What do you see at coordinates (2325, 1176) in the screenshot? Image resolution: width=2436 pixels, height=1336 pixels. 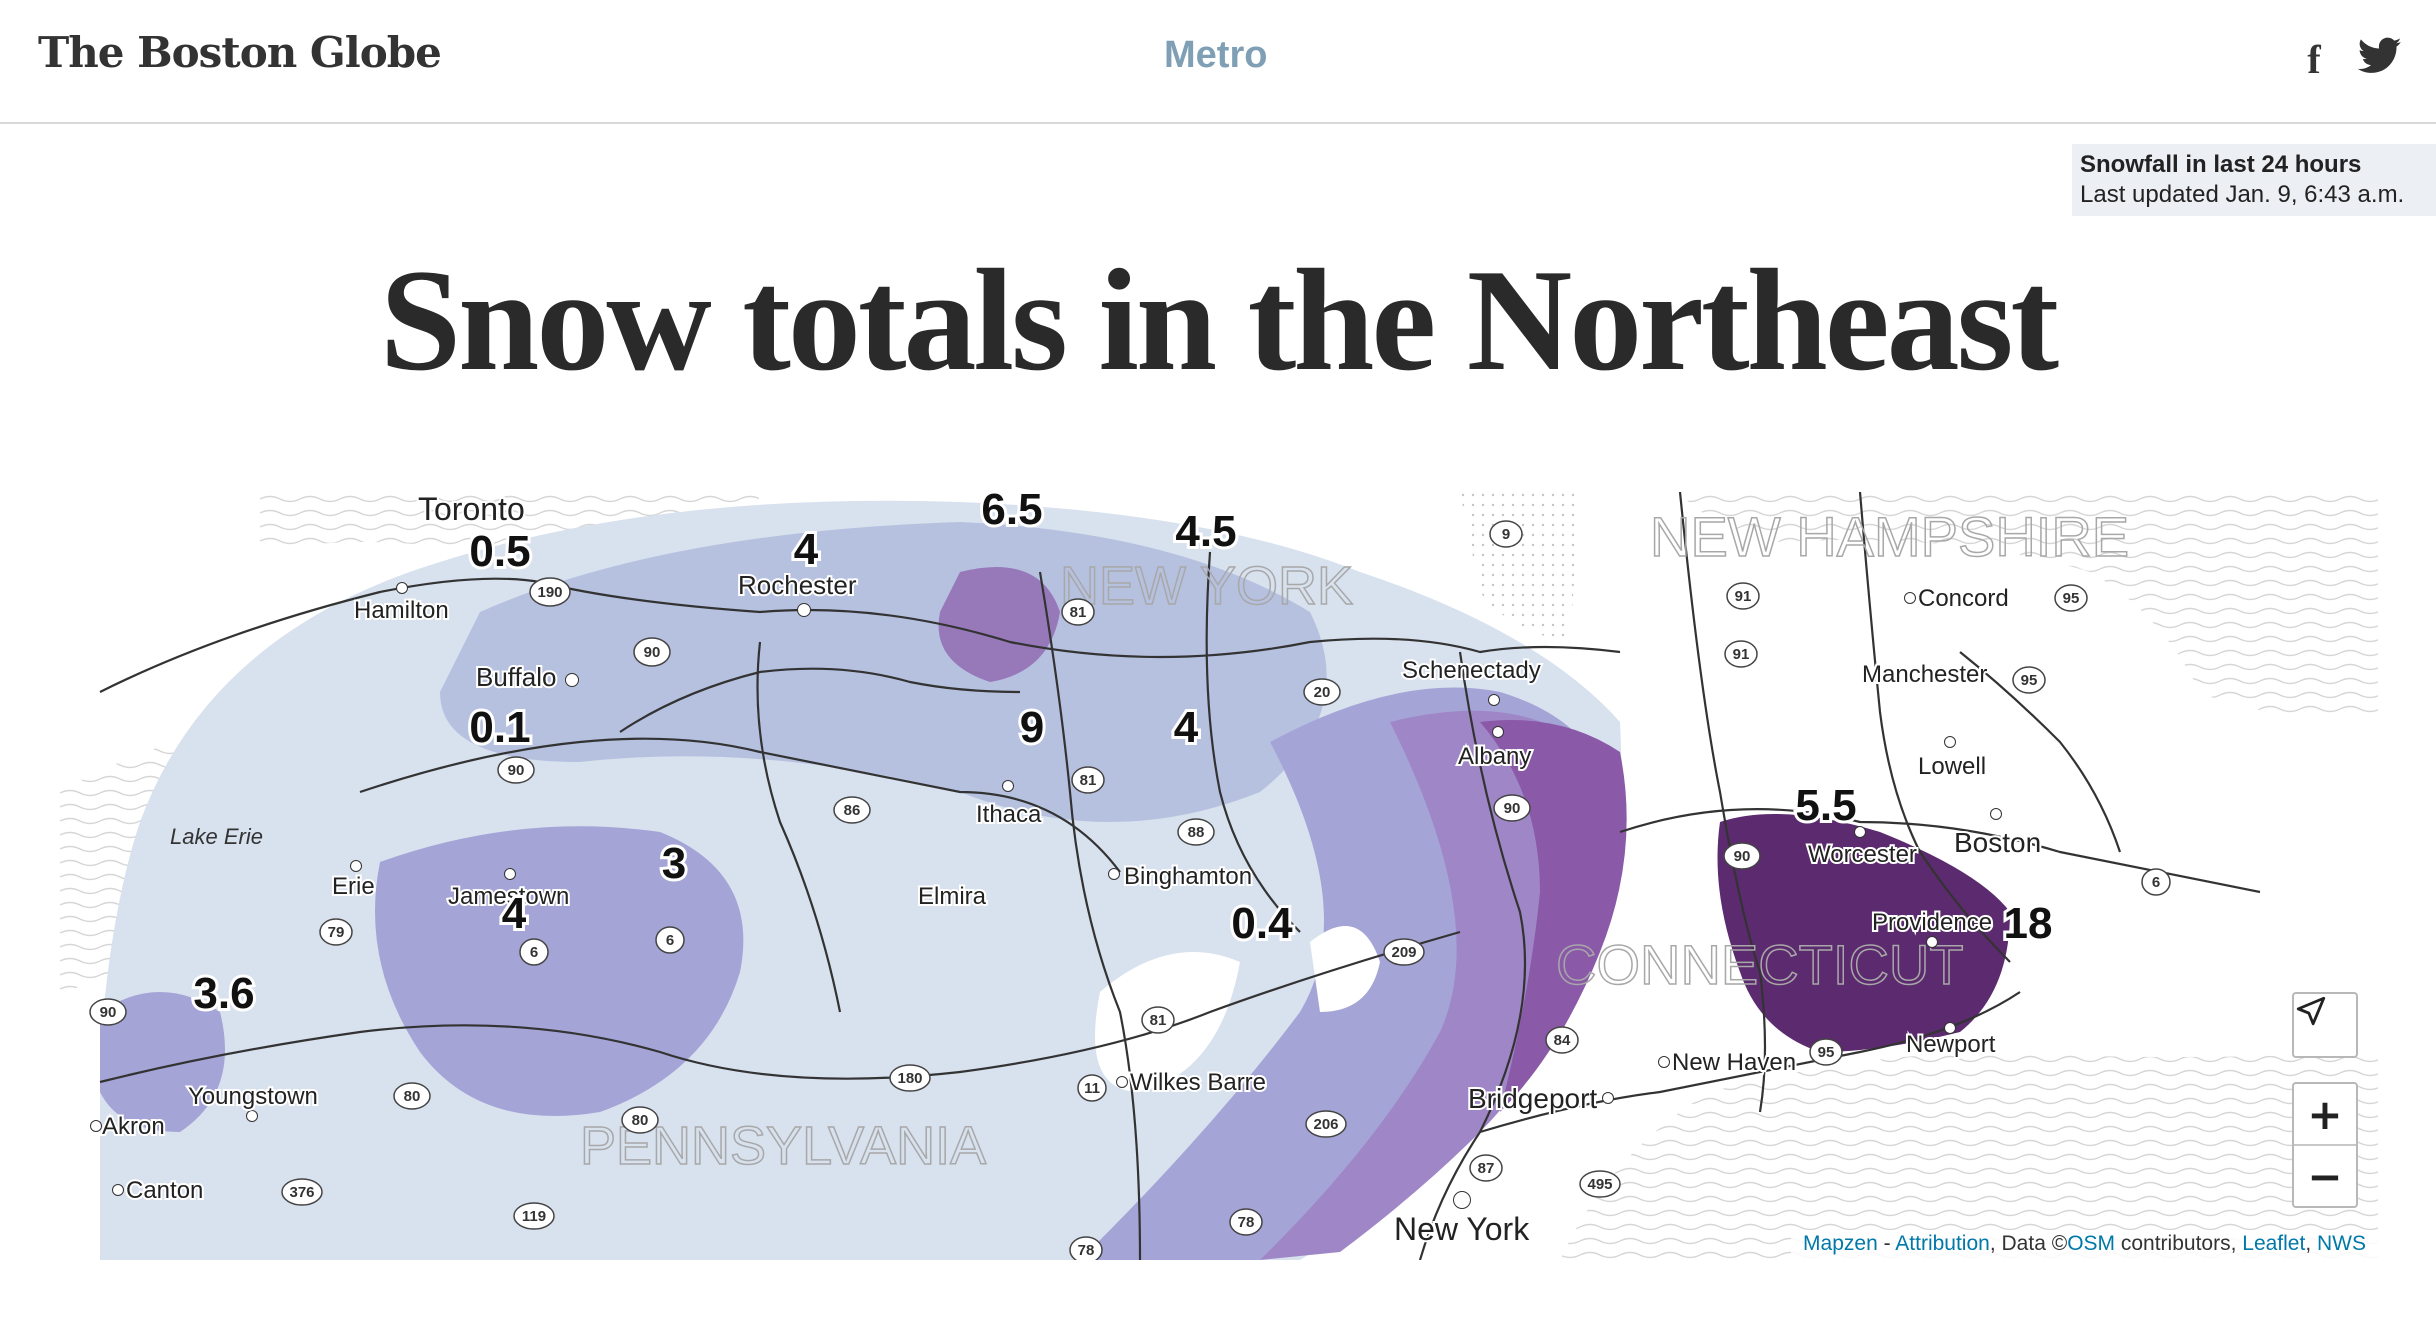 I see `zoom-out-button: −` at bounding box center [2325, 1176].